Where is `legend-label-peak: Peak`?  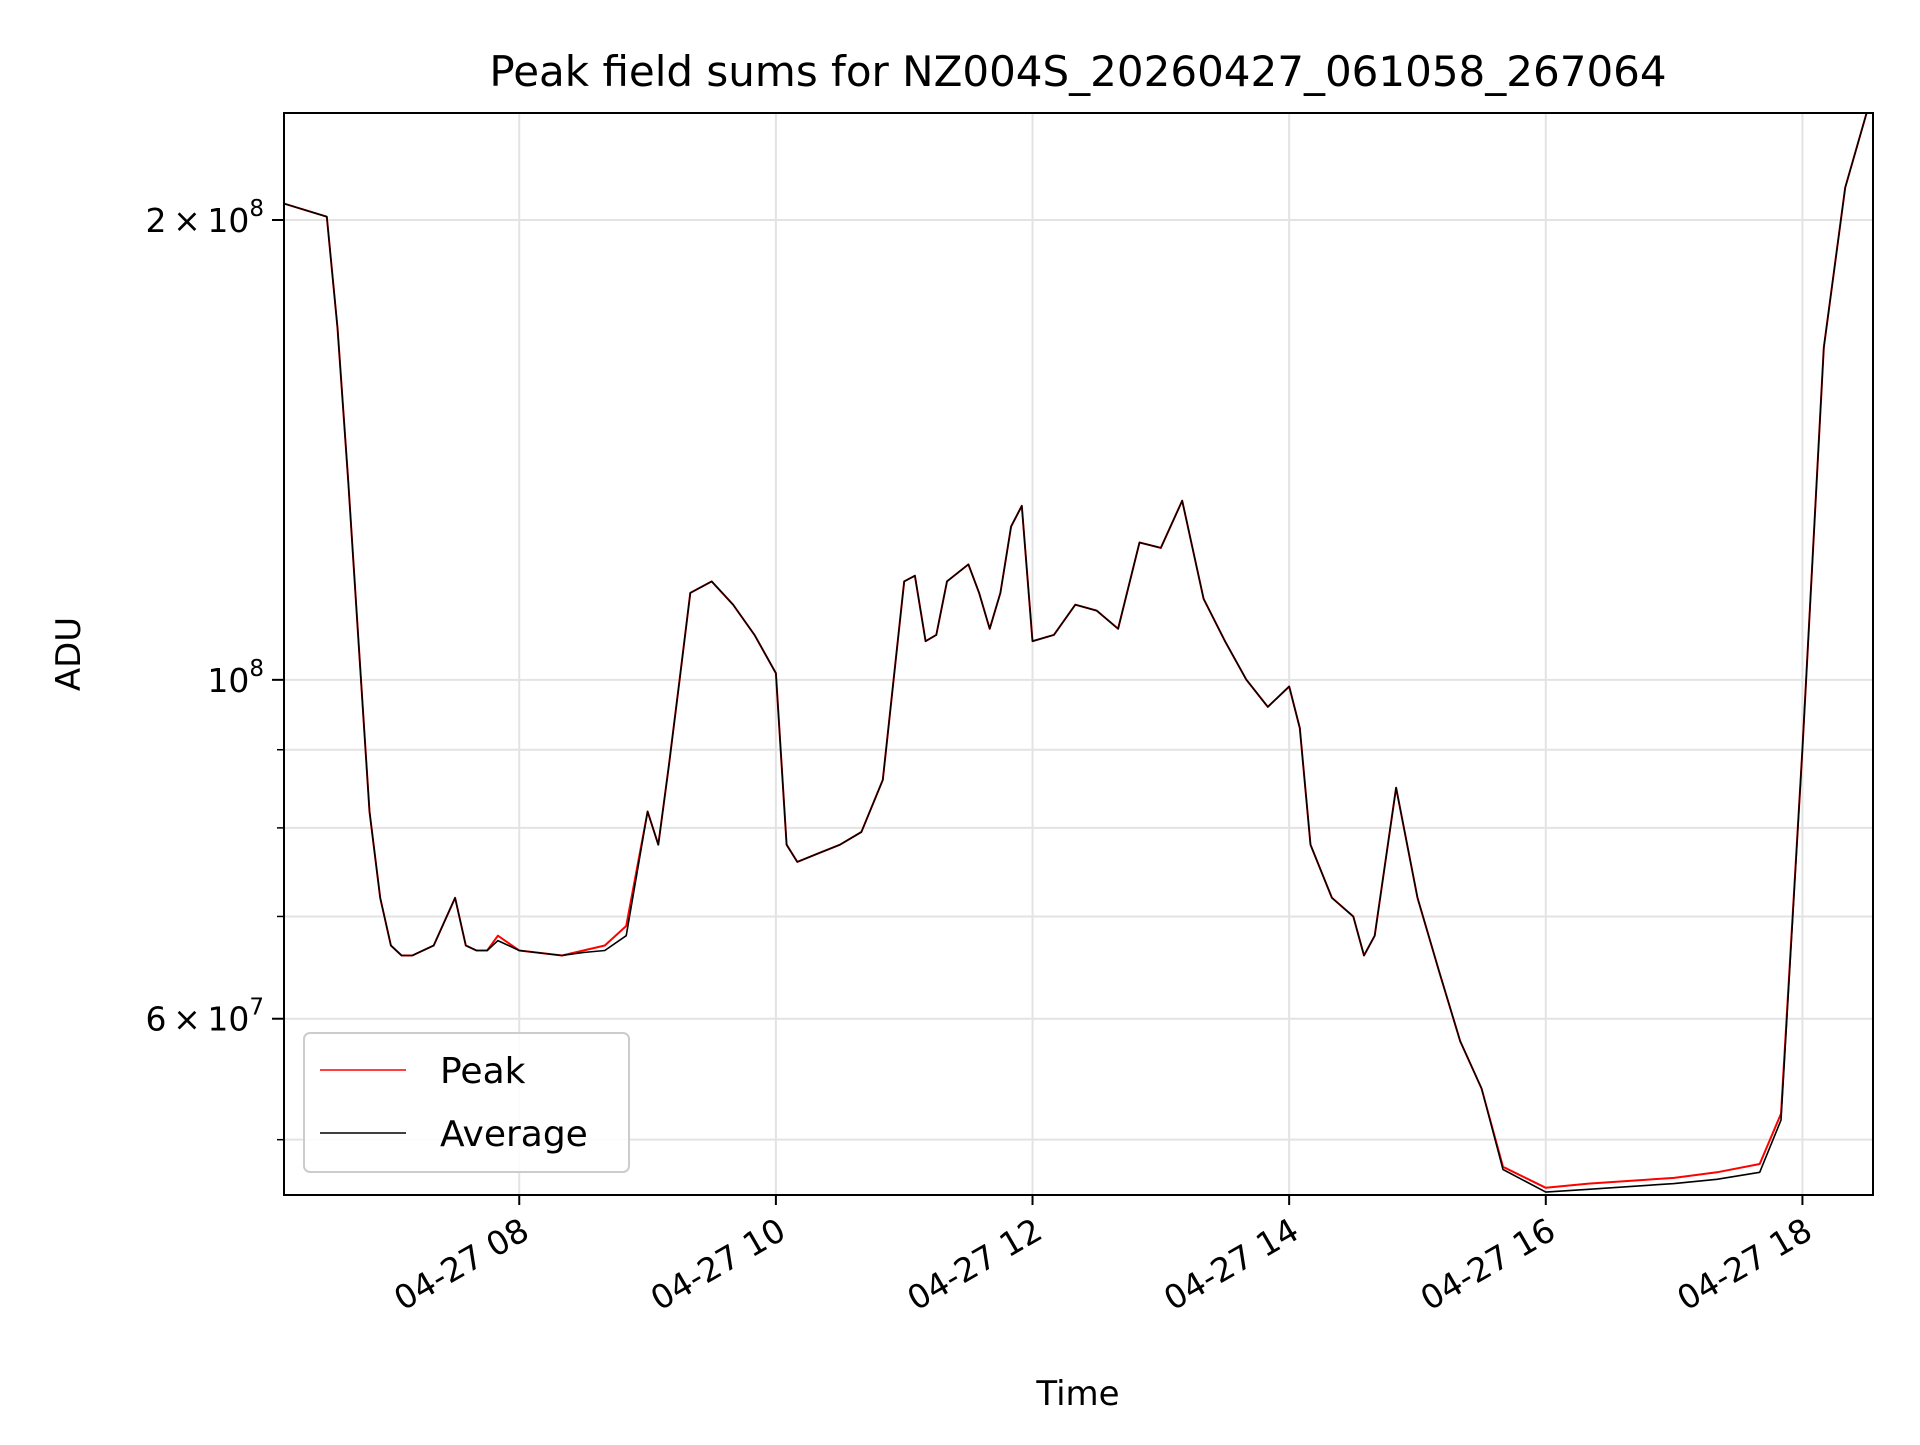
legend-label-peak: Peak is located at coordinates (483, 1071).